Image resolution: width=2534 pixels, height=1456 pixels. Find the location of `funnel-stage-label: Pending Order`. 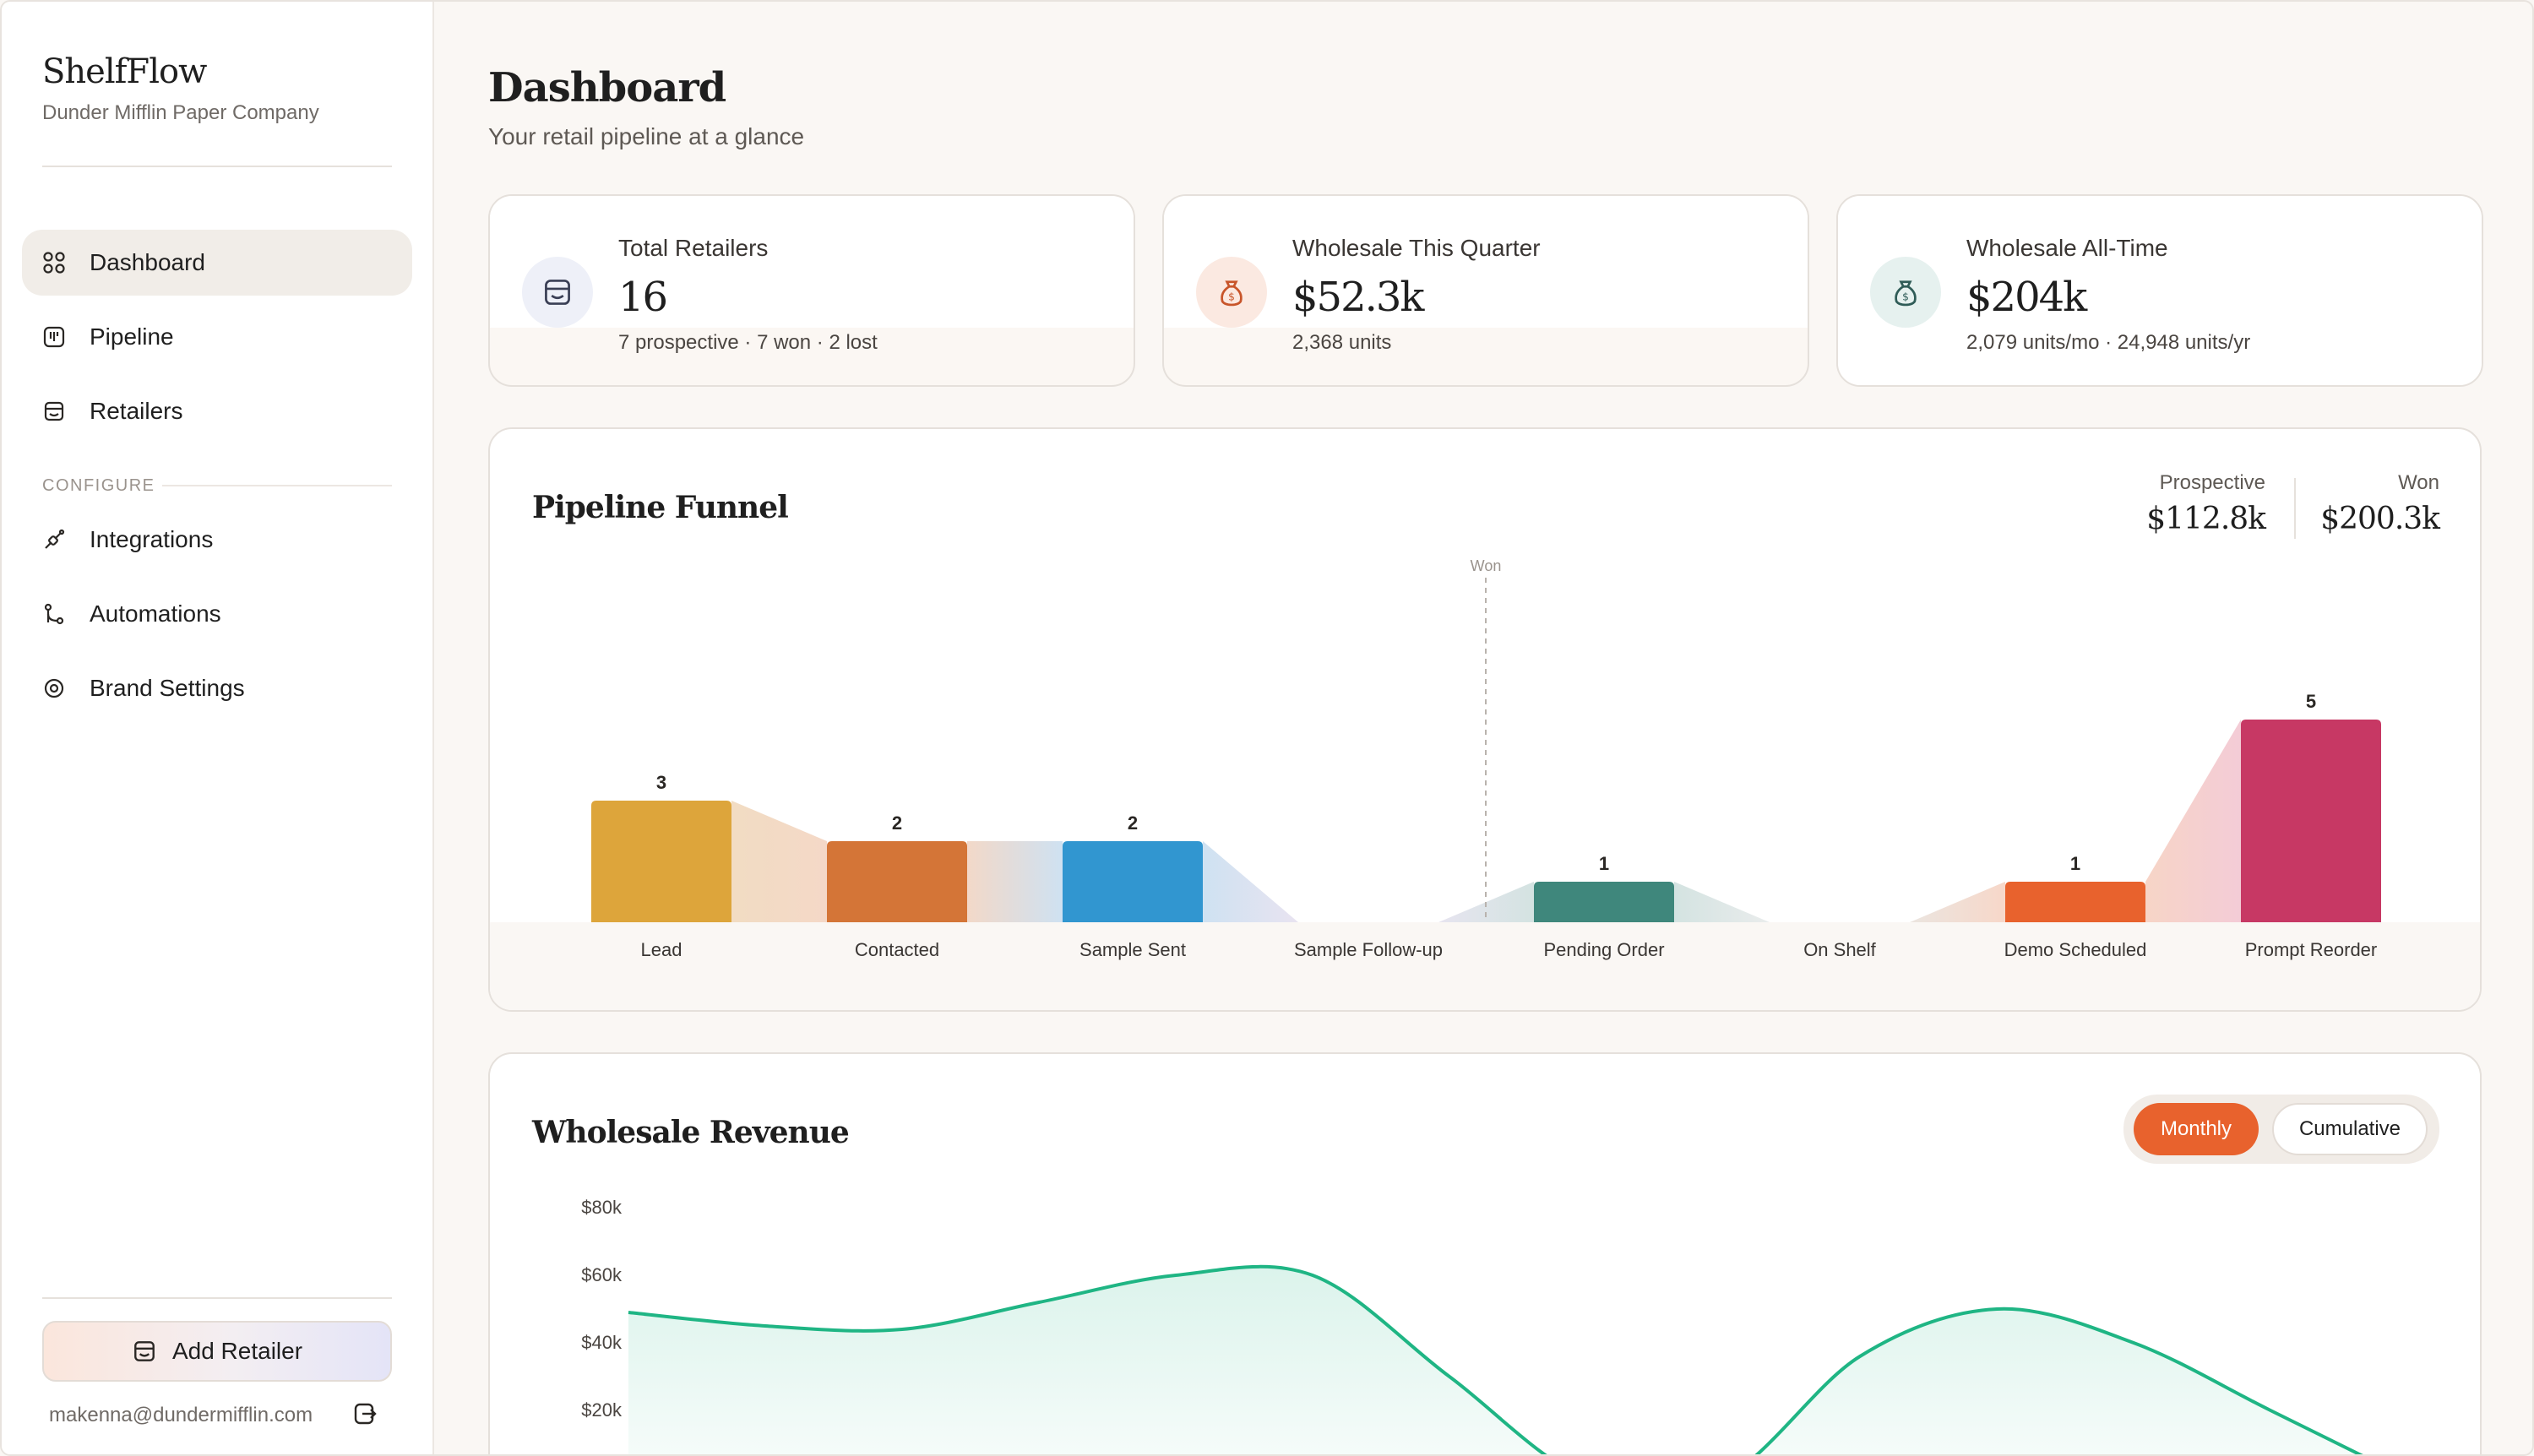

funnel-stage-label: Pending Order is located at coordinates (1604, 949).